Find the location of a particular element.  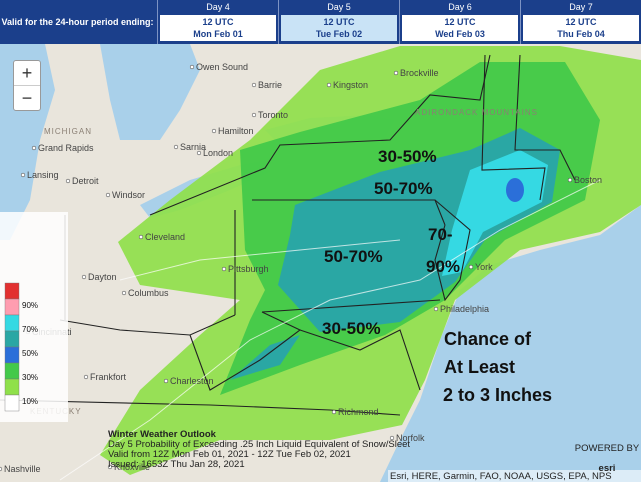

legend-label: 70% is located at coordinates (30, 329).